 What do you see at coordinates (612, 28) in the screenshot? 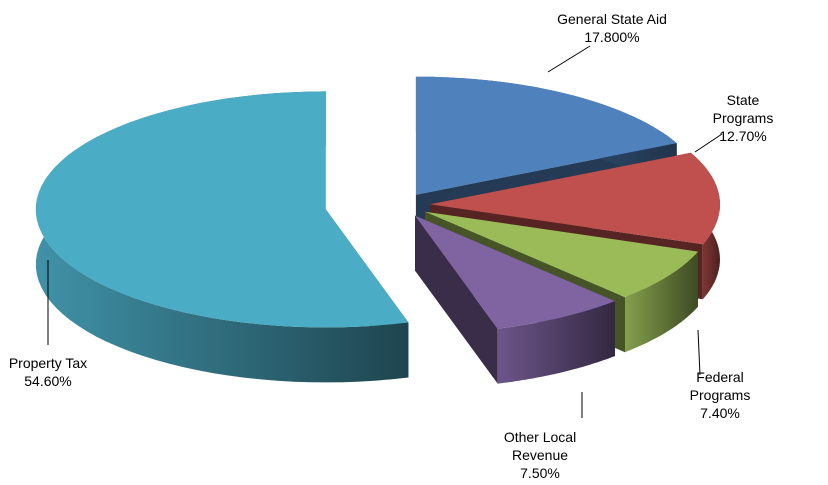
I see `slice-label: General State Aid 17.800%` at bounding box center [612, 28].